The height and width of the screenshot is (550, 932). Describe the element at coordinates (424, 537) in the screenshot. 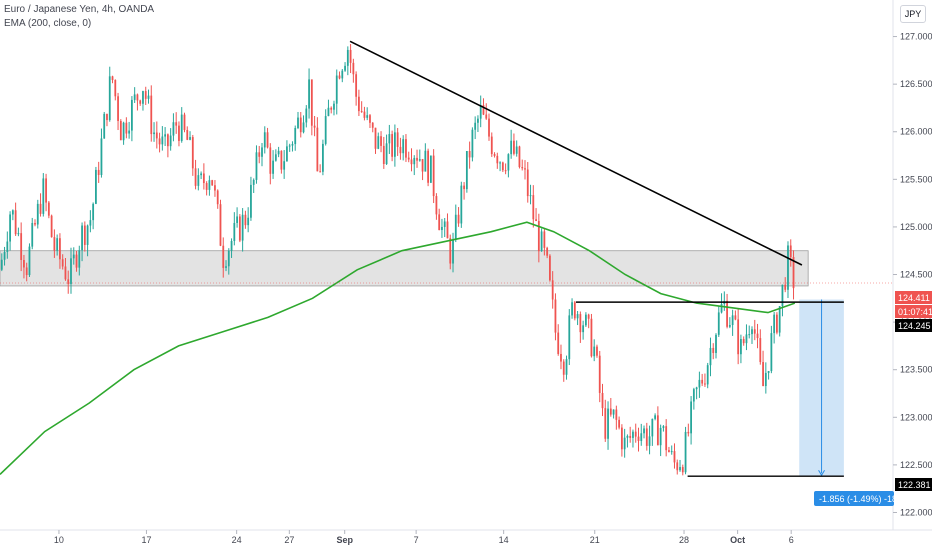

I see `time-axis-labels: 10 17 24 27 Sep 7 14 21 28 Oct 6` at that location.